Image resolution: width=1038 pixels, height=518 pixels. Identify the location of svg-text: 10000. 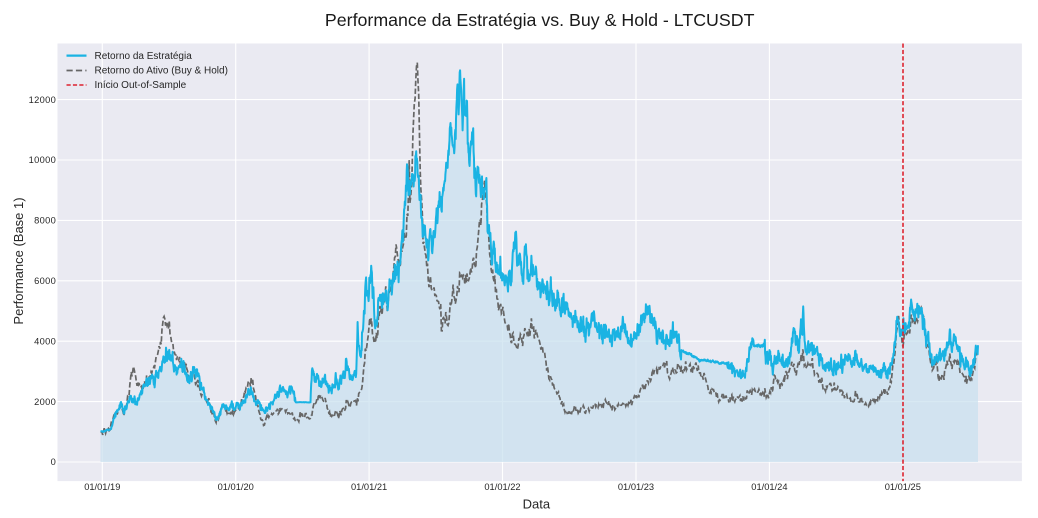
(43, 160).